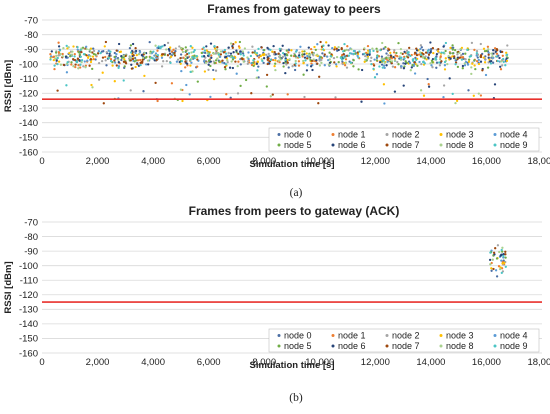 The image size is (550, 414). I want to click on x-tick-label: 4,000, so click(153, 161).